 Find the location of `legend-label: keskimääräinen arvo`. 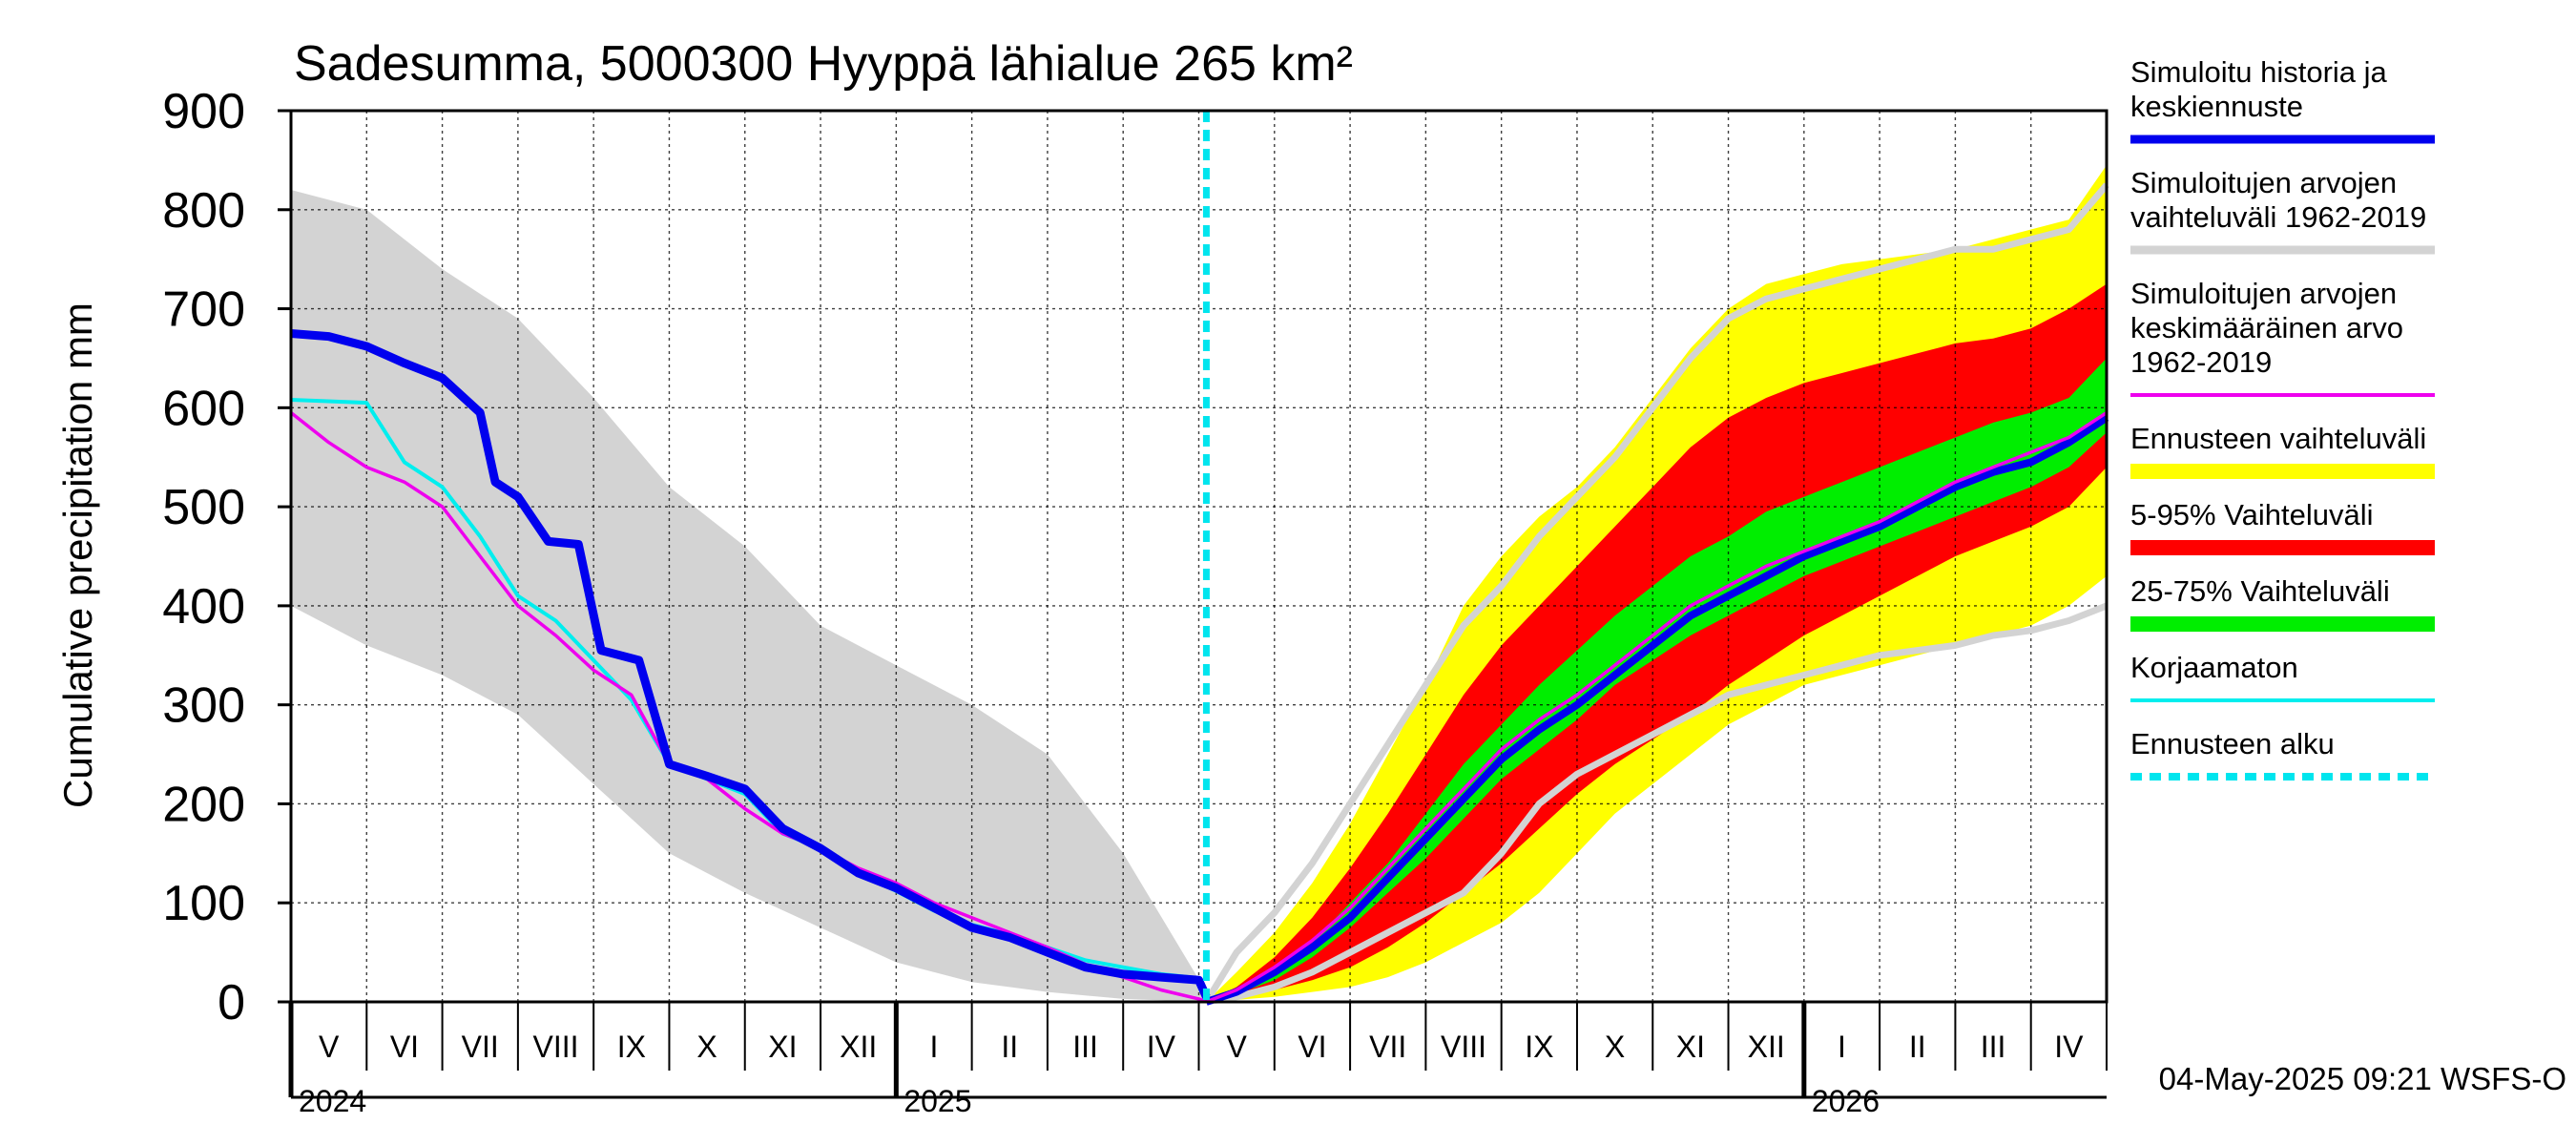

legend-label: keskimääräinen arvo is located at coordinates (2266, 327).